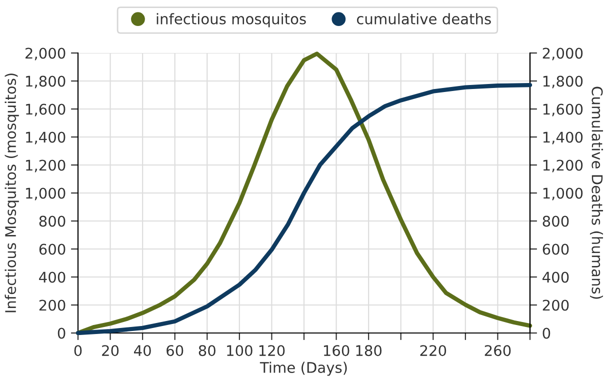 The width and height of the screenshot is (615, 388). What do you see at coordinates (52, 249) in the screenshot?
I see `y-tick-label: 600` at bounding box center [52, 249].